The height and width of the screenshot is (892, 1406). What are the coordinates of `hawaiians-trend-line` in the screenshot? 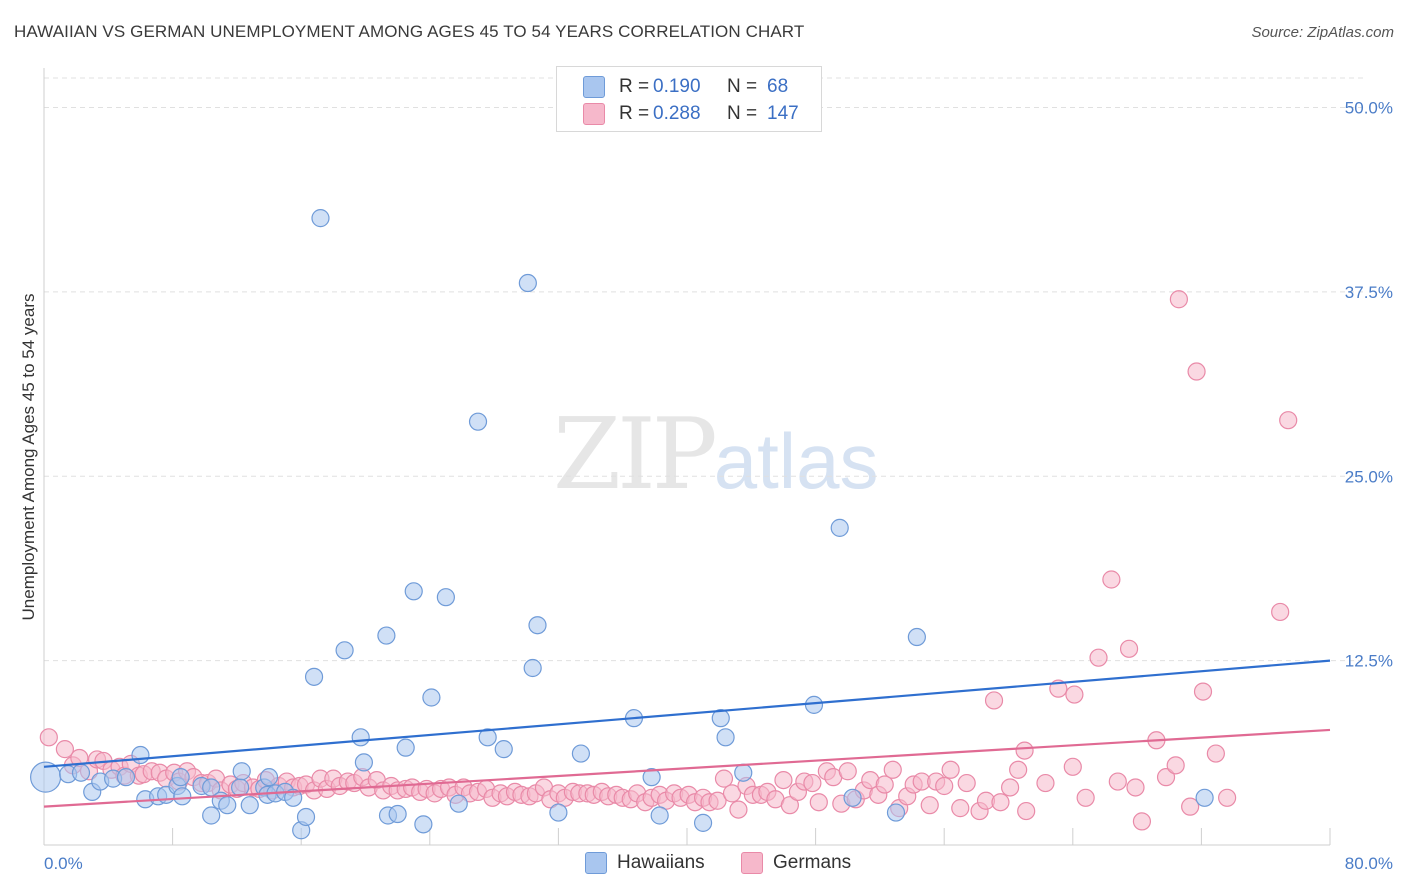 It's located at (687, 713).